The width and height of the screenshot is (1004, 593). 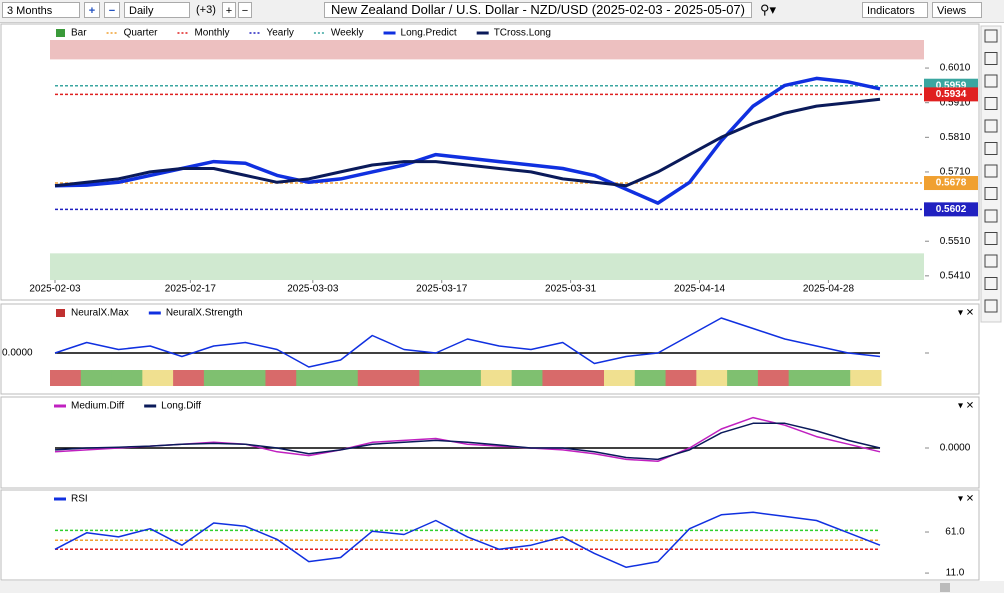 I want to click on y-tick-label: 61.0, so click(x=955, y=532).